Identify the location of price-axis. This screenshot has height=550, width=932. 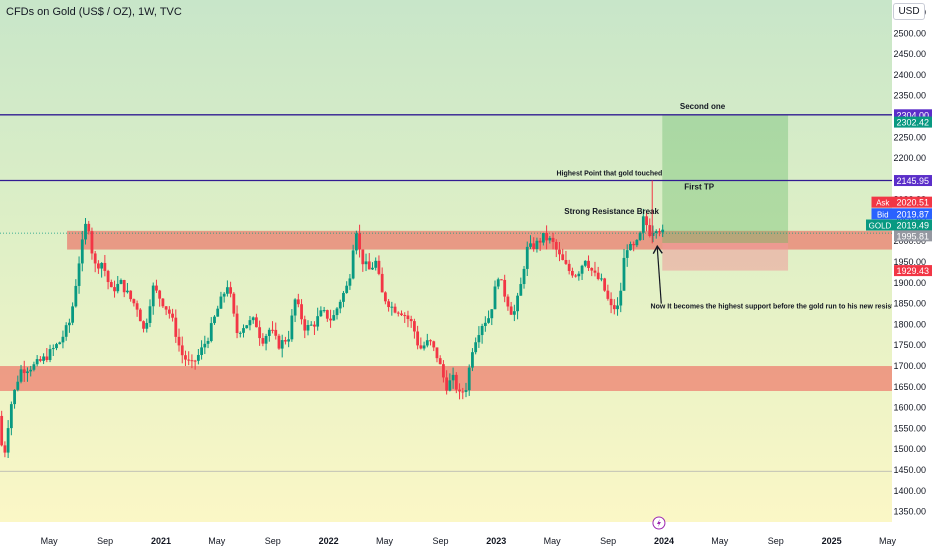
(912, 261).